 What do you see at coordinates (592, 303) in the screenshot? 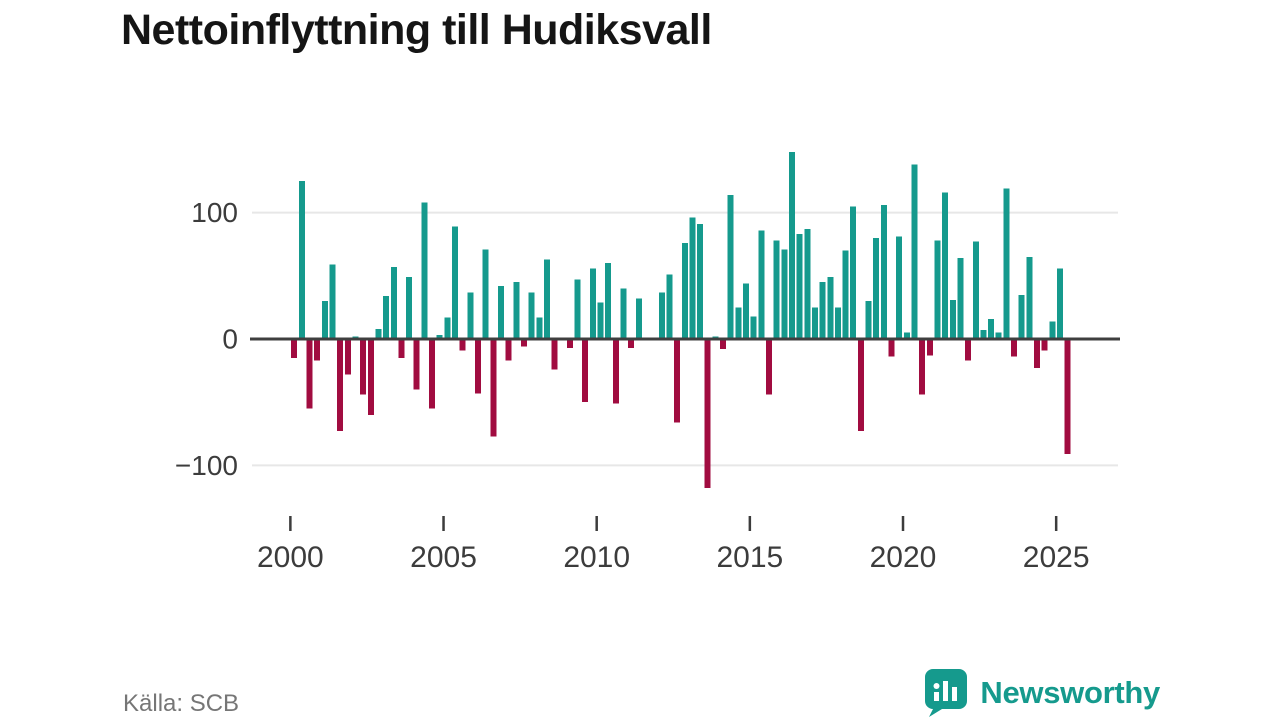
I see `bar-2009q4` at bounding box center [592, 303].